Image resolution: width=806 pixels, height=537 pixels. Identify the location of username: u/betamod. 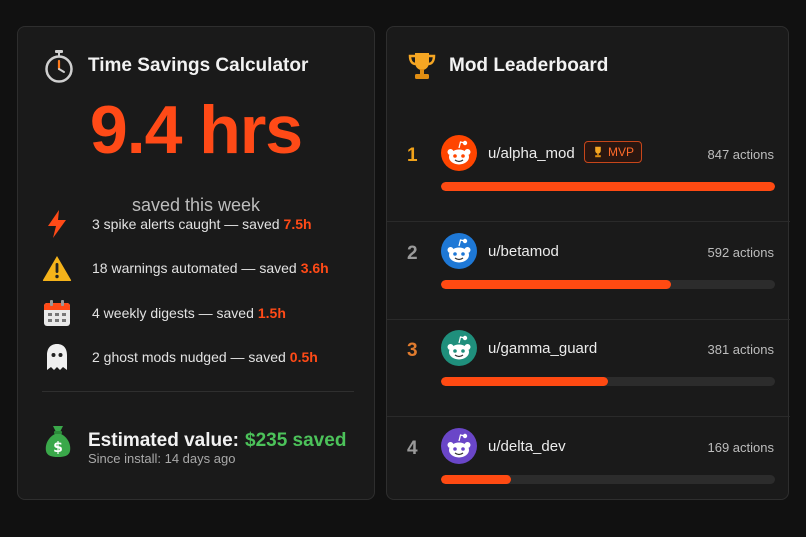
(523, 251).